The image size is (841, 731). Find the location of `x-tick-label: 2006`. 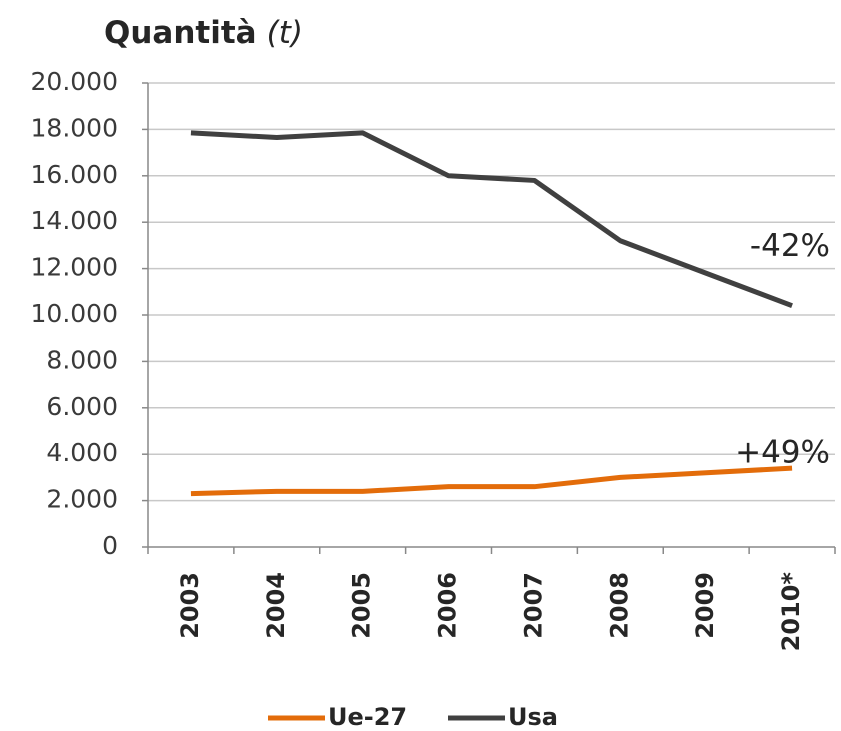

x-tick-label: 2006 is located at coordinates (448, 605).